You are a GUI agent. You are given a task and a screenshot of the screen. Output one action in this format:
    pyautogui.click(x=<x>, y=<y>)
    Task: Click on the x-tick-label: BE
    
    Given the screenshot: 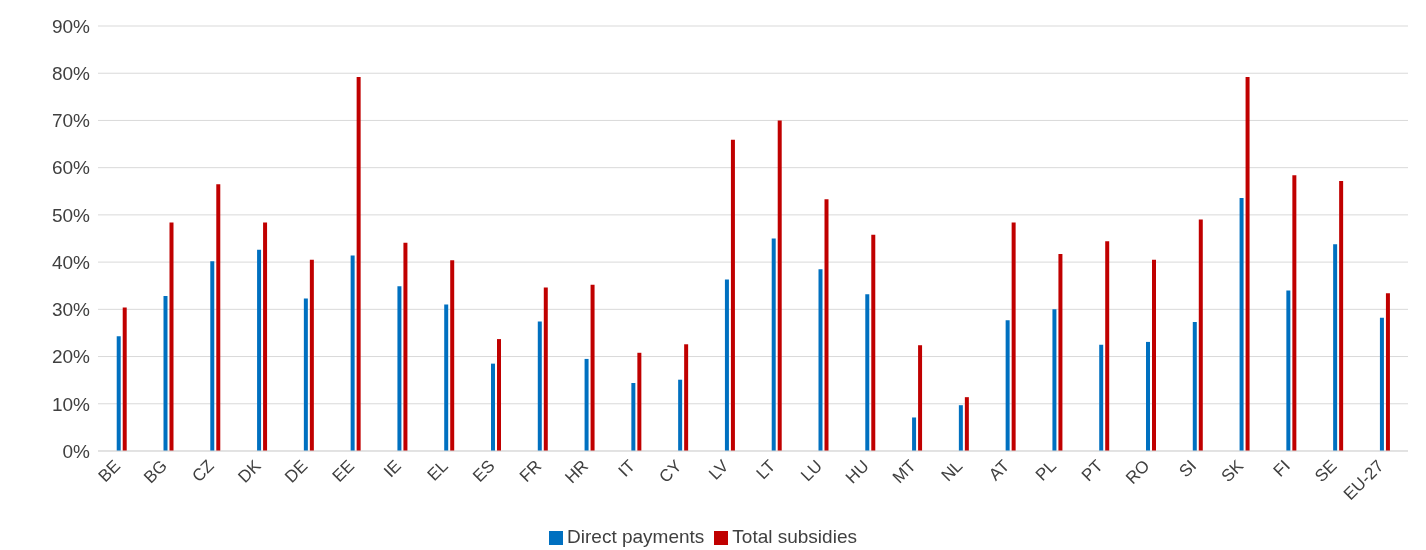 What is the action you would take?
    pyautogui.click(x=109, y=471)
    